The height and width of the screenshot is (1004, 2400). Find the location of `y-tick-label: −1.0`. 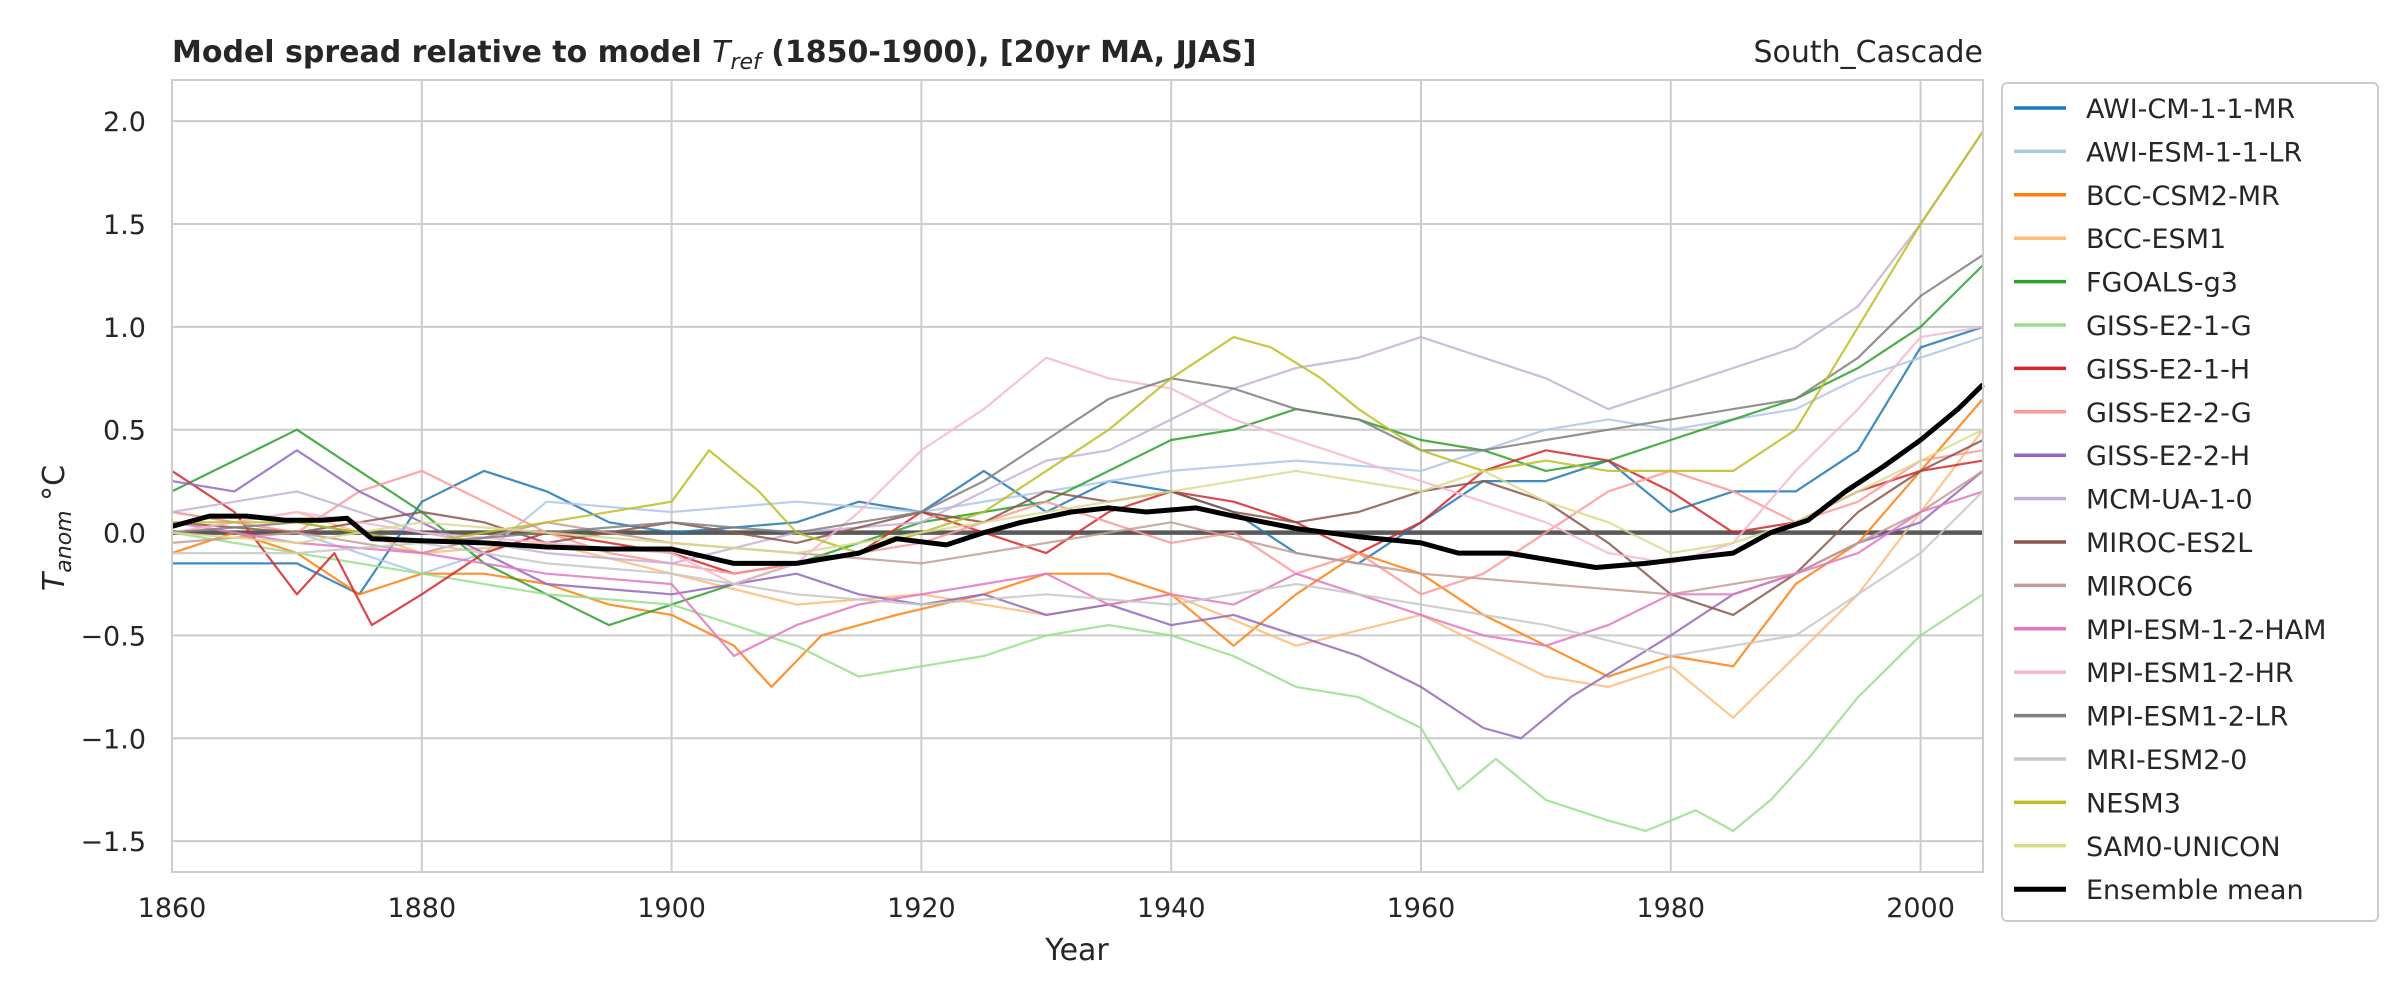

y-tick-label: −1.0 is located at coordinates (113, 739).